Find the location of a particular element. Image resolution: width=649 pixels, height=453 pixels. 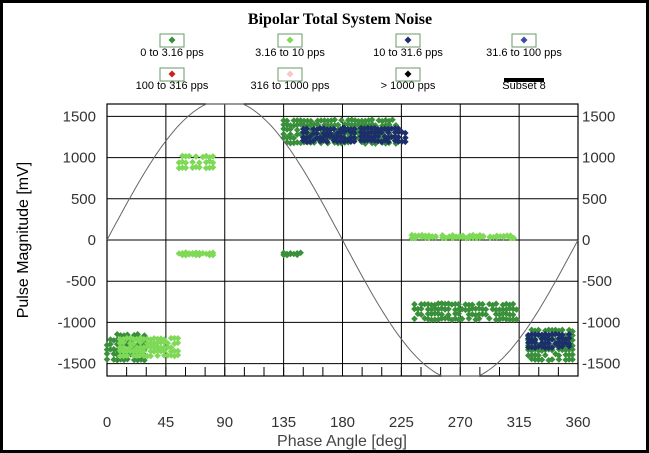

x-tick-label: 360 is located at coordinates (577, 422).